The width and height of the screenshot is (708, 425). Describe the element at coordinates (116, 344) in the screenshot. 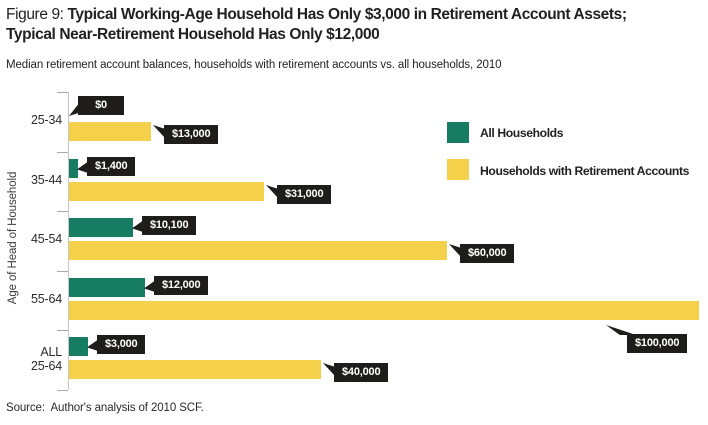

I see `value-callout-all-households: $3,000` at that location.